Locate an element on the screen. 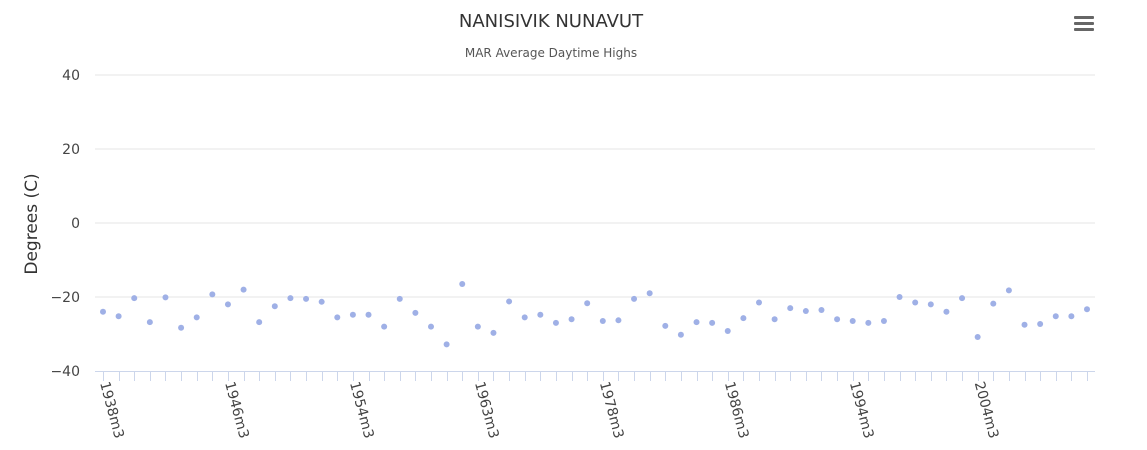  y-tick-label: 40 is located at coordinates (71, 76).